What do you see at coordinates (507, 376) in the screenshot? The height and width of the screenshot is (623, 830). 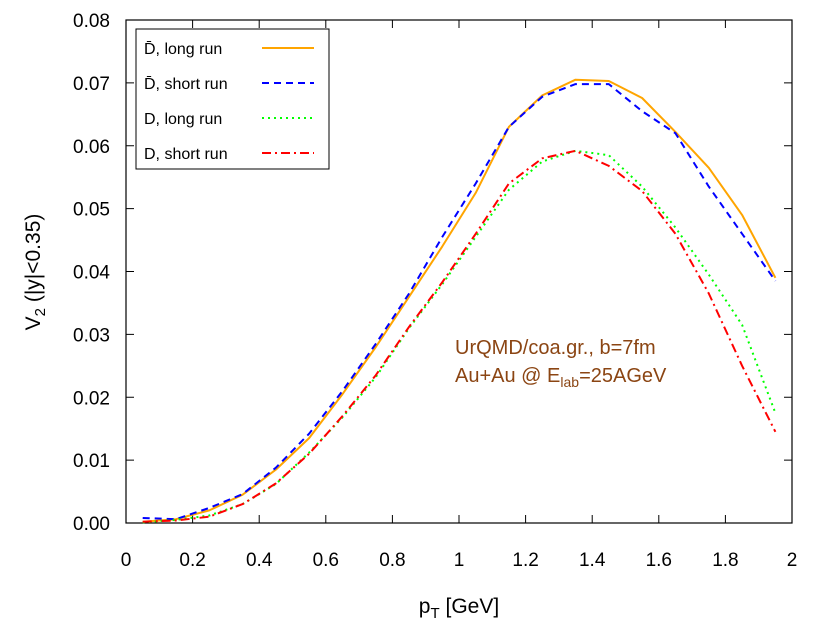 I see `annotation-system-main: Au+Au @ E` at bounding box center [507, 376].